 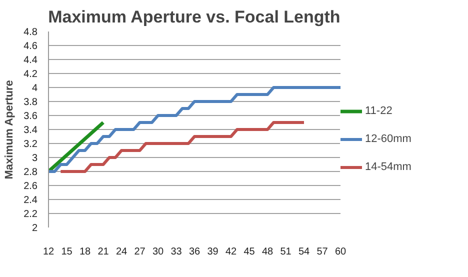 What do you see at coordinates (31, 116) in the screenshot?
I see `y-tick-label: 3.6` at bounding box center [31, 116].